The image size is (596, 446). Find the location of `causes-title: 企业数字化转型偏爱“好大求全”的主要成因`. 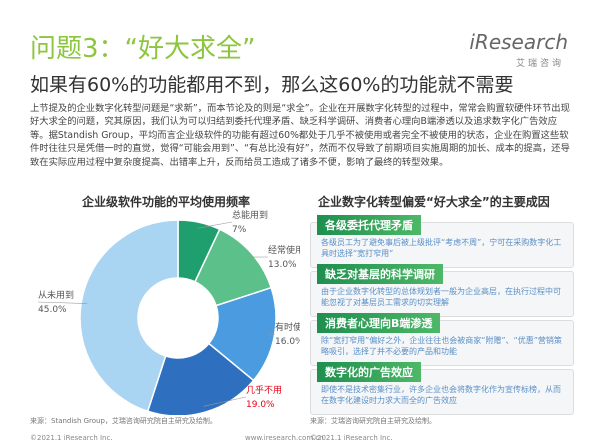

causes-title: 企业数字化转型偏爱“好大求全”的主要成因 is located at coordinates (434, 202).